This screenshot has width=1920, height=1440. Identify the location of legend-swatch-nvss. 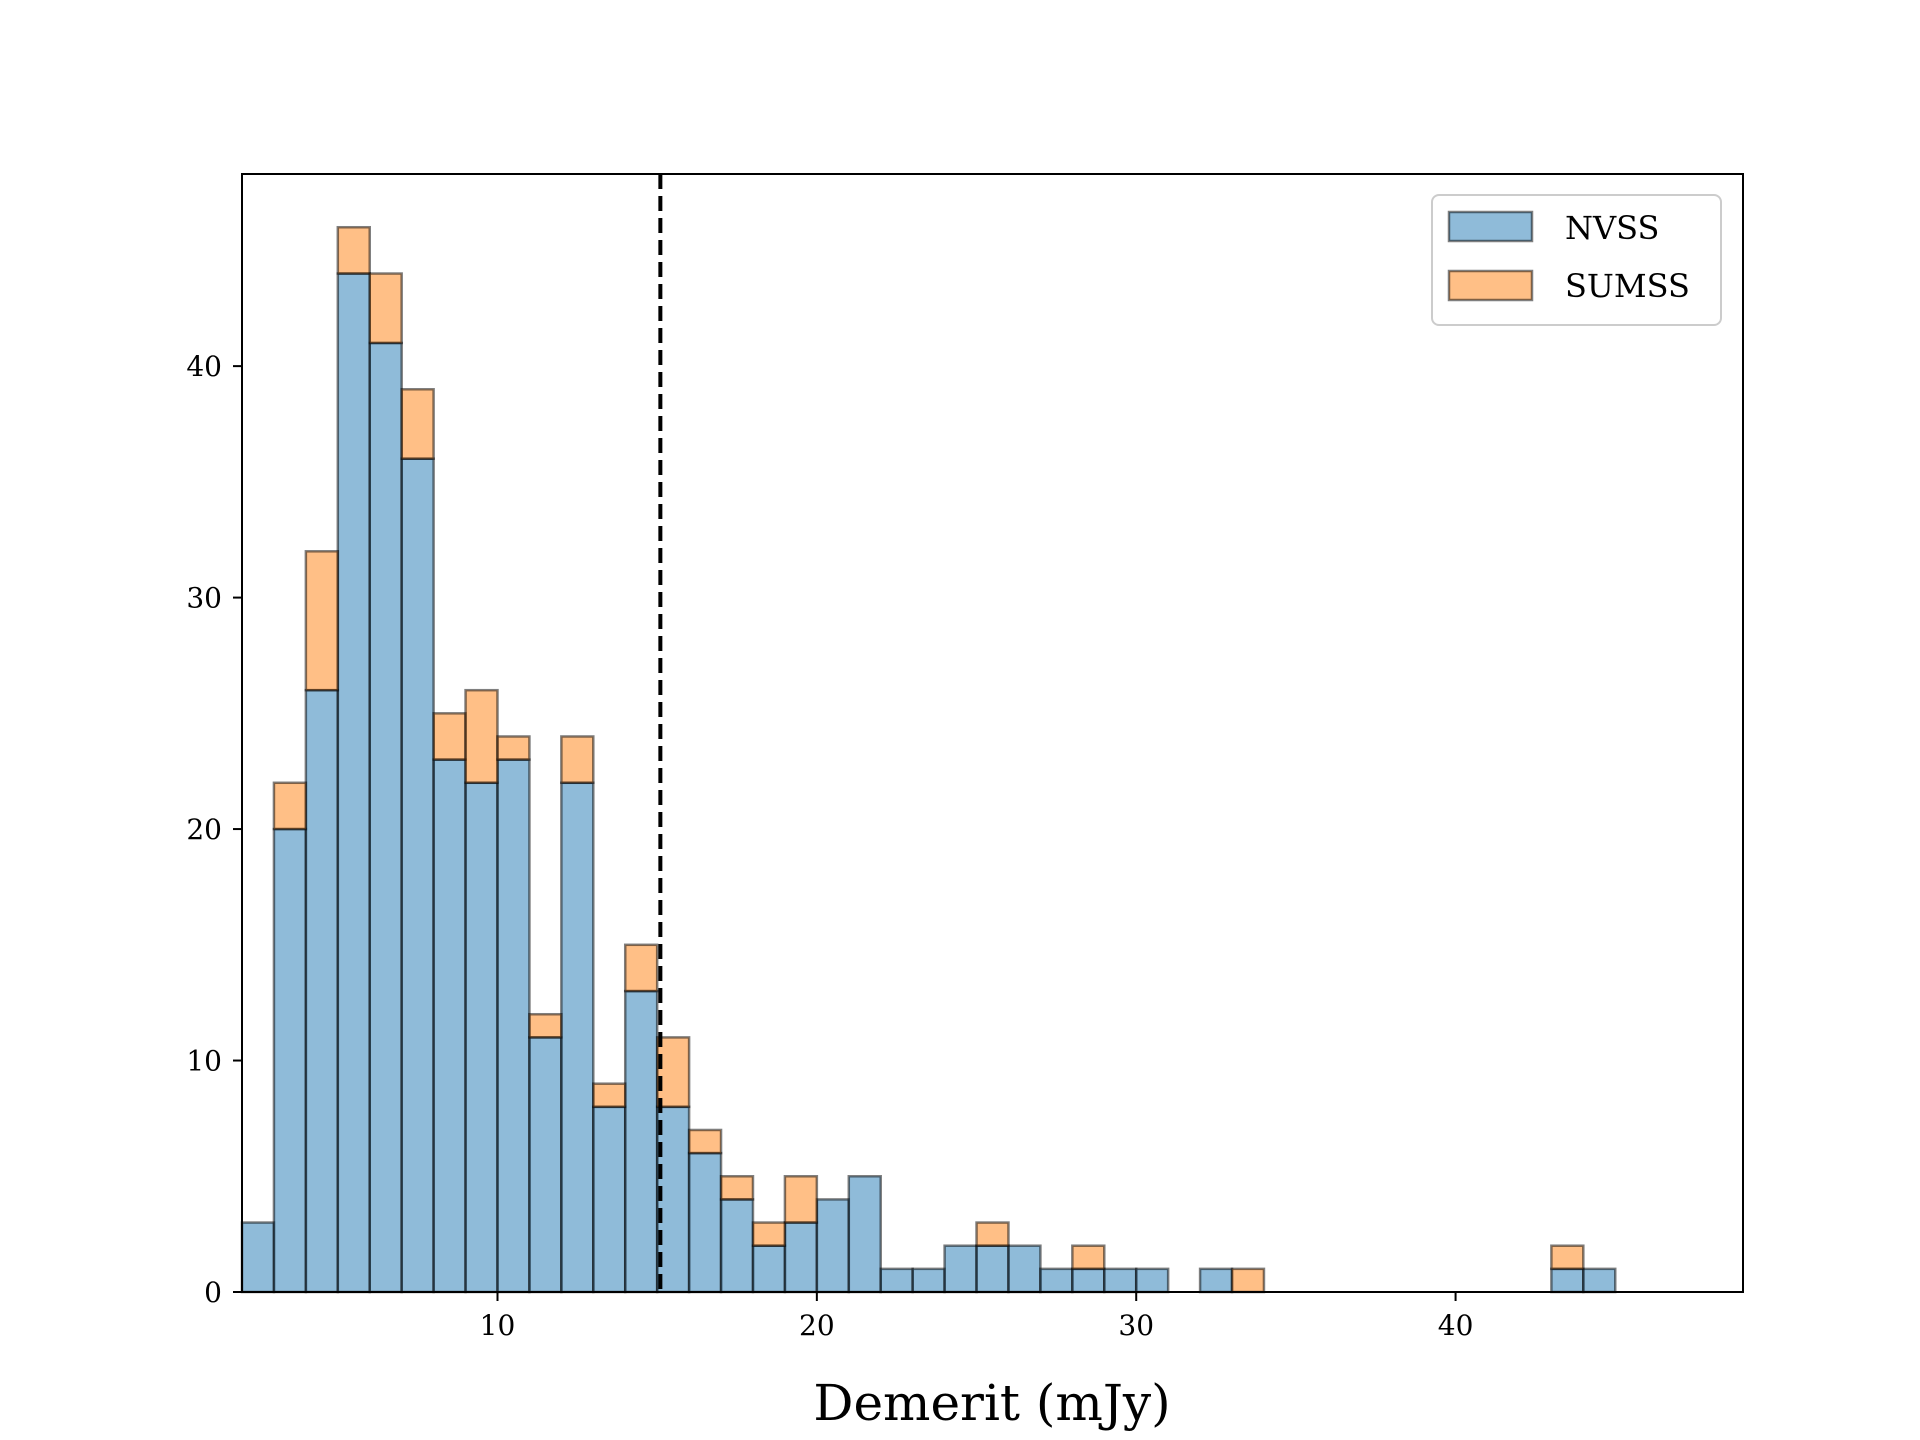
(1490, 226).